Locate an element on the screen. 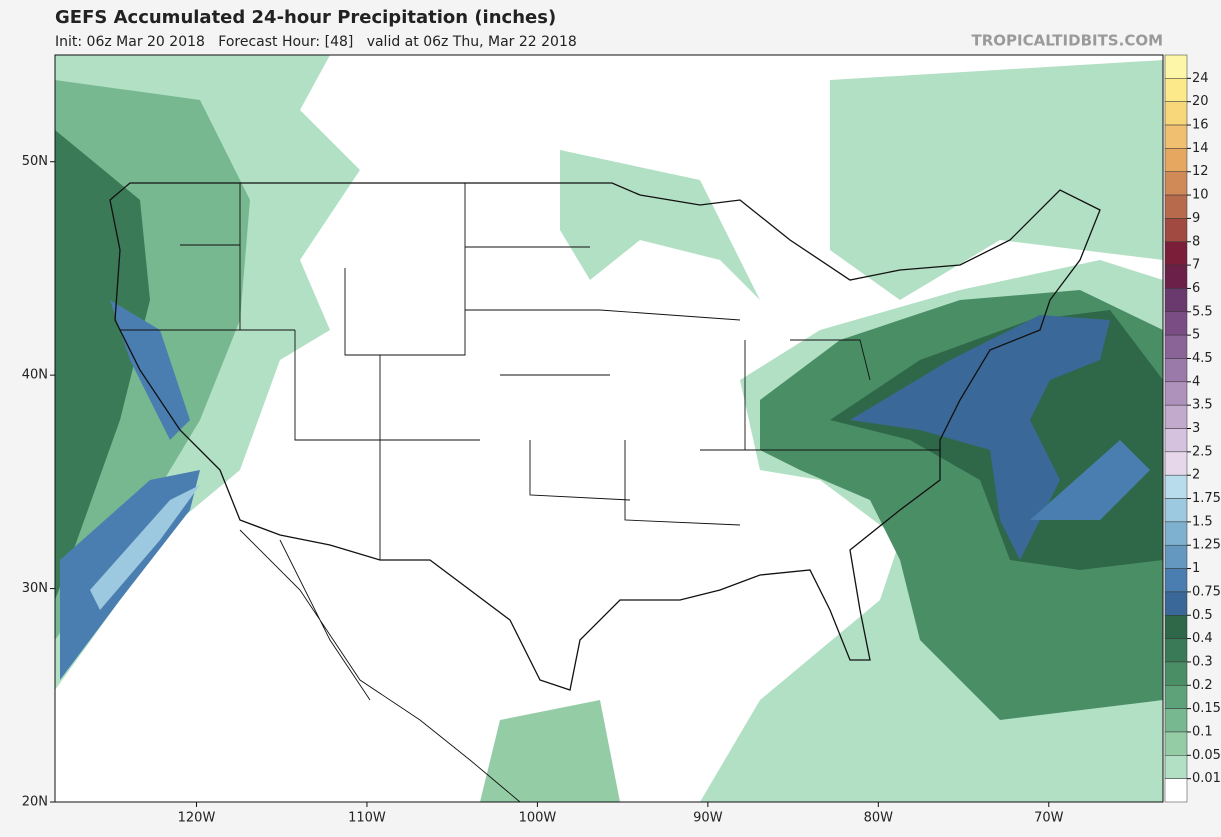 Image resolution: width=1221 pixels, height=837 pixels. colorbar-label: 0.5 is located at coordinates (1202, 615).